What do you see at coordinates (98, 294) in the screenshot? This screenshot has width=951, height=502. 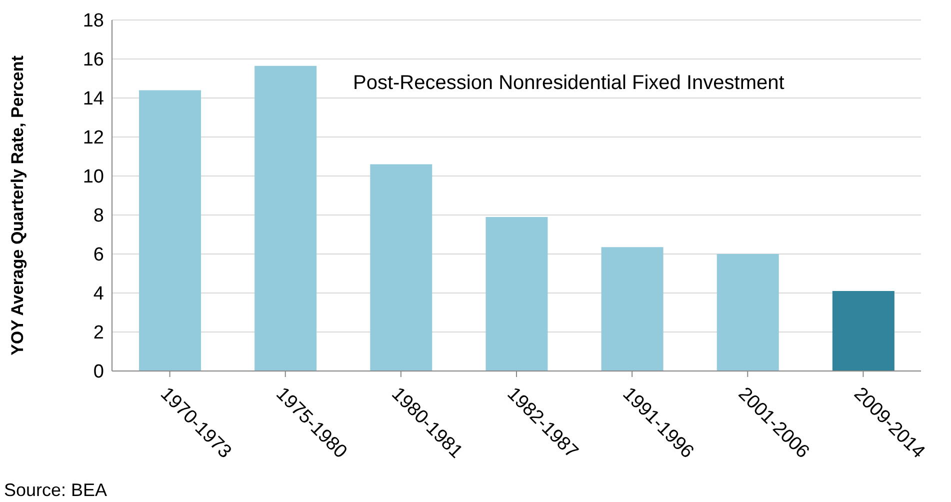 I see `y-tick-label: 4` at bounding box center [98, 294].